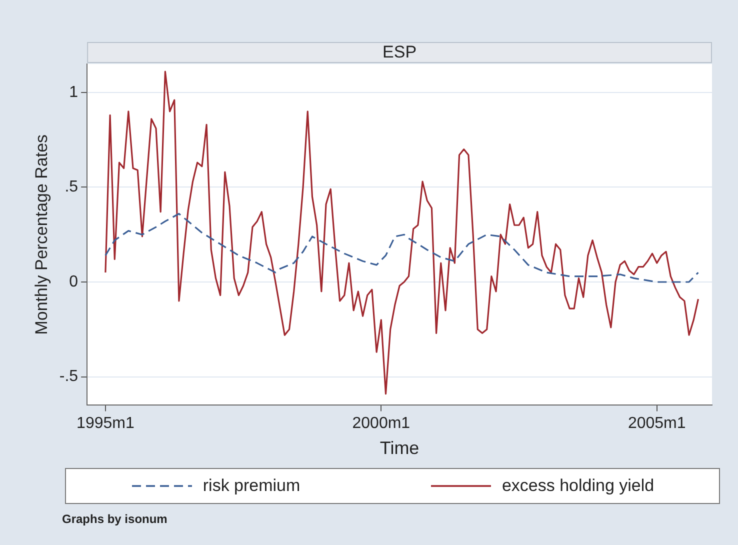 The image size is (738, 545). Describe the element at coordinates (73, 281) in the screenshot. I see `y-tick-label: 0` at that location.